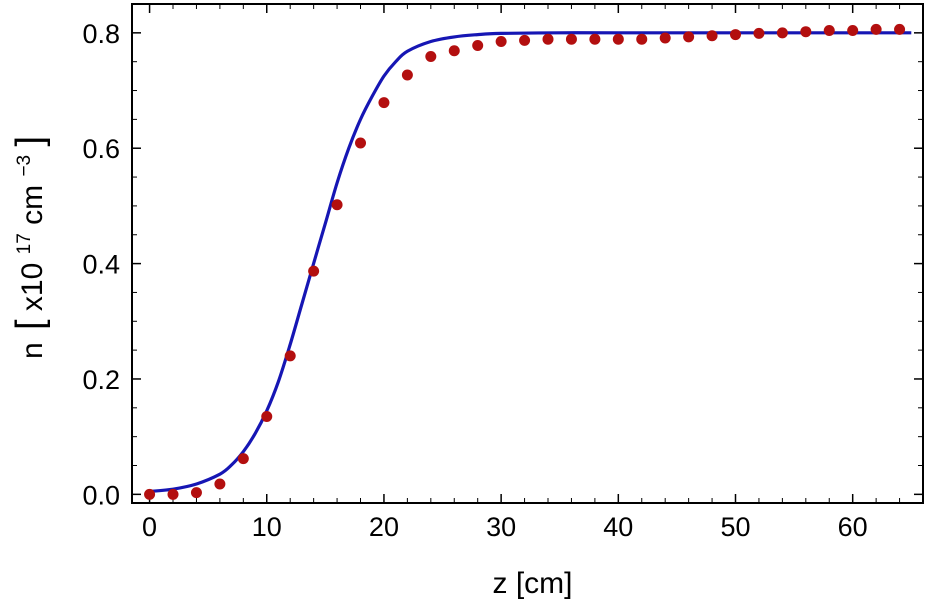  What do you see at coordinates (267, 527) in the screenshot?
I see `x-tick-label: 10` at bounding box center [267, 527].